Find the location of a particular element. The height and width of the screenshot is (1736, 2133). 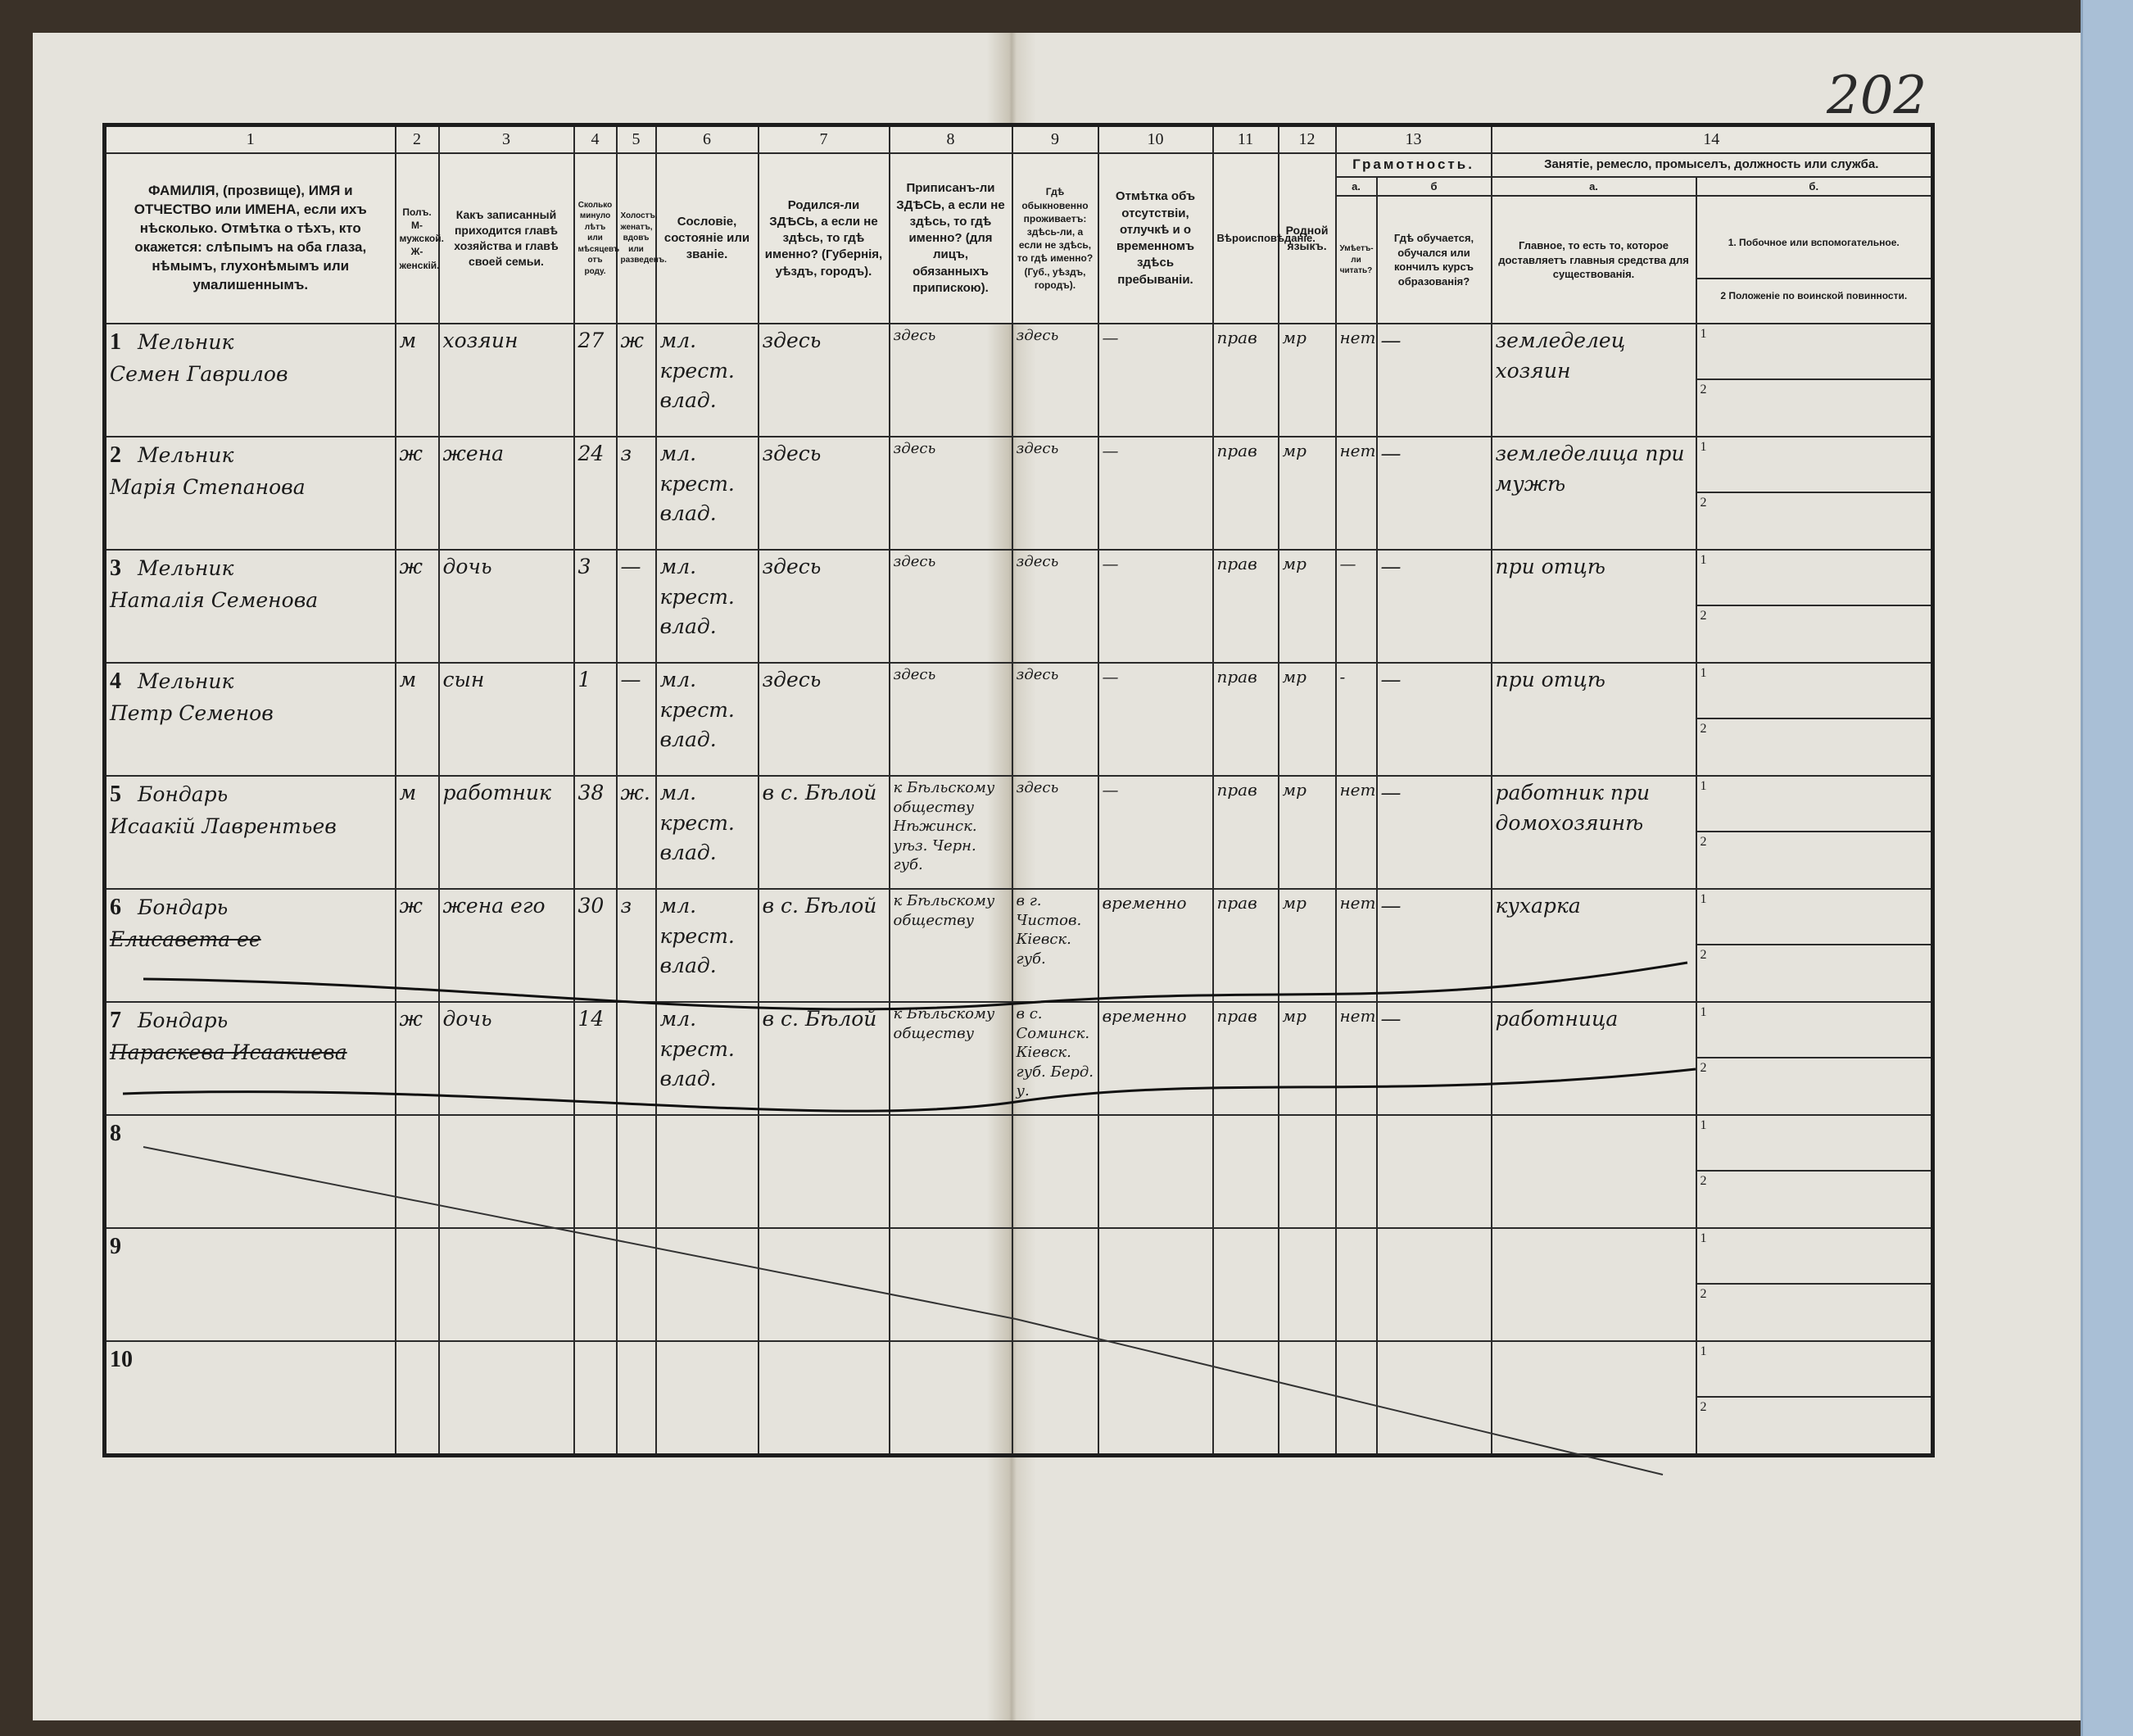

occupation-cell: кухарка is located at coordinates (1594, 946).